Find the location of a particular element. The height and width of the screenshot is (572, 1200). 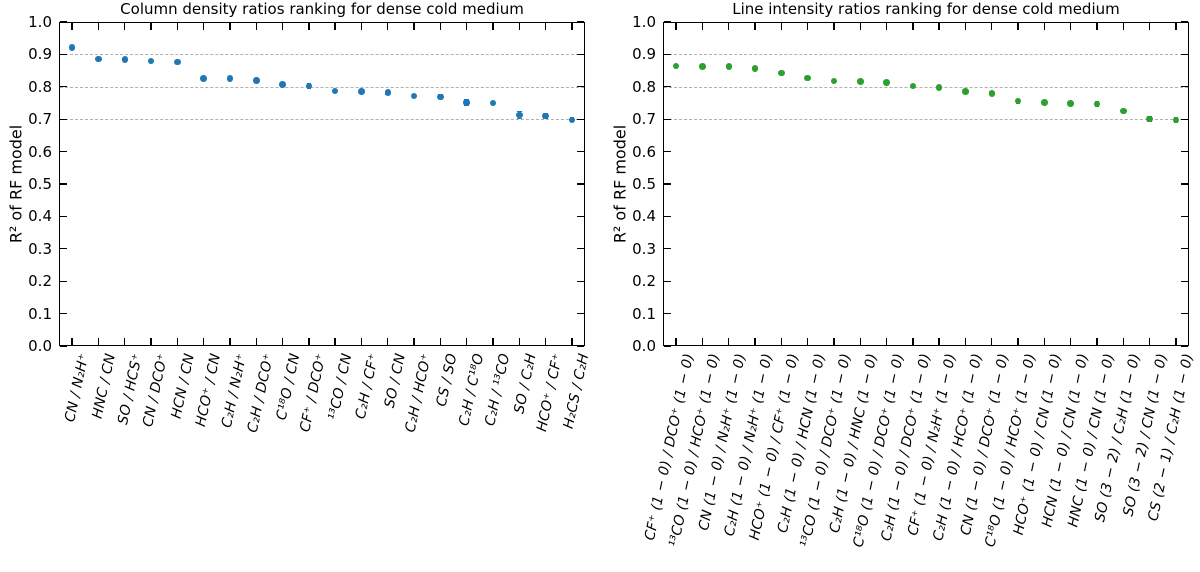

y-tick-label: 0.9 is located at coordinates (40, 54).